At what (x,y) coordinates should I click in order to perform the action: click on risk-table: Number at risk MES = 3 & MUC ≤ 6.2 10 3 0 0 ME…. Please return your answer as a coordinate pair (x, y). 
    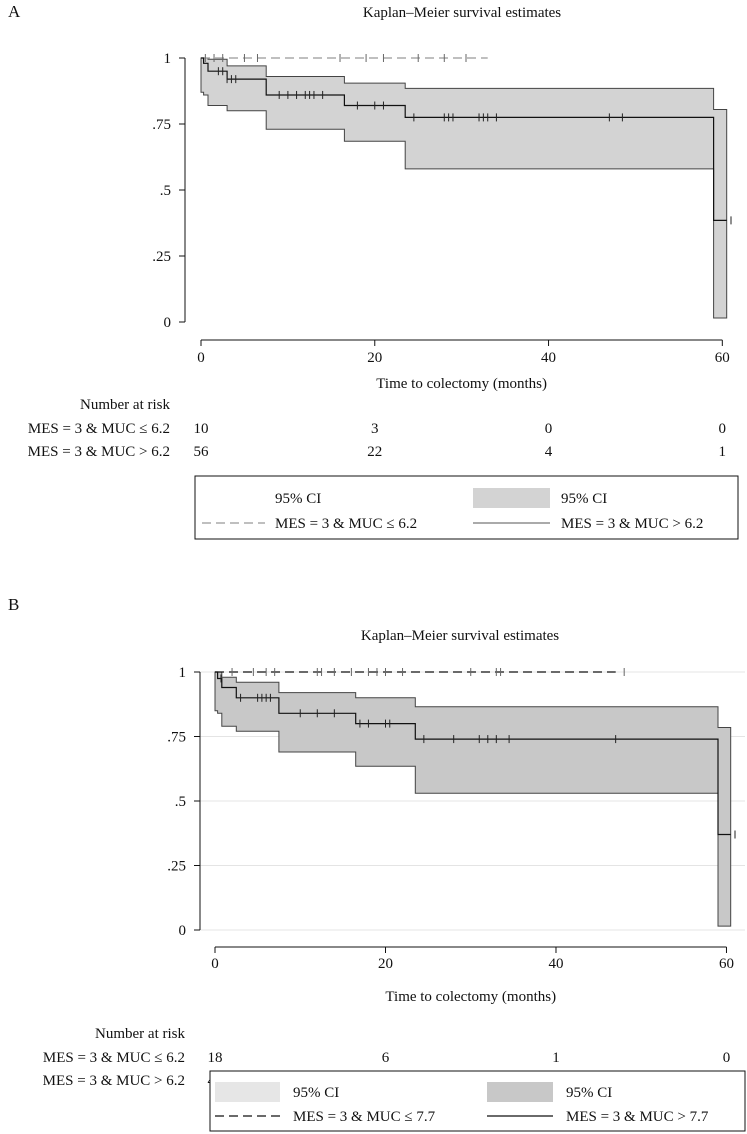
    Looking at the image, I should click on (377, 428).